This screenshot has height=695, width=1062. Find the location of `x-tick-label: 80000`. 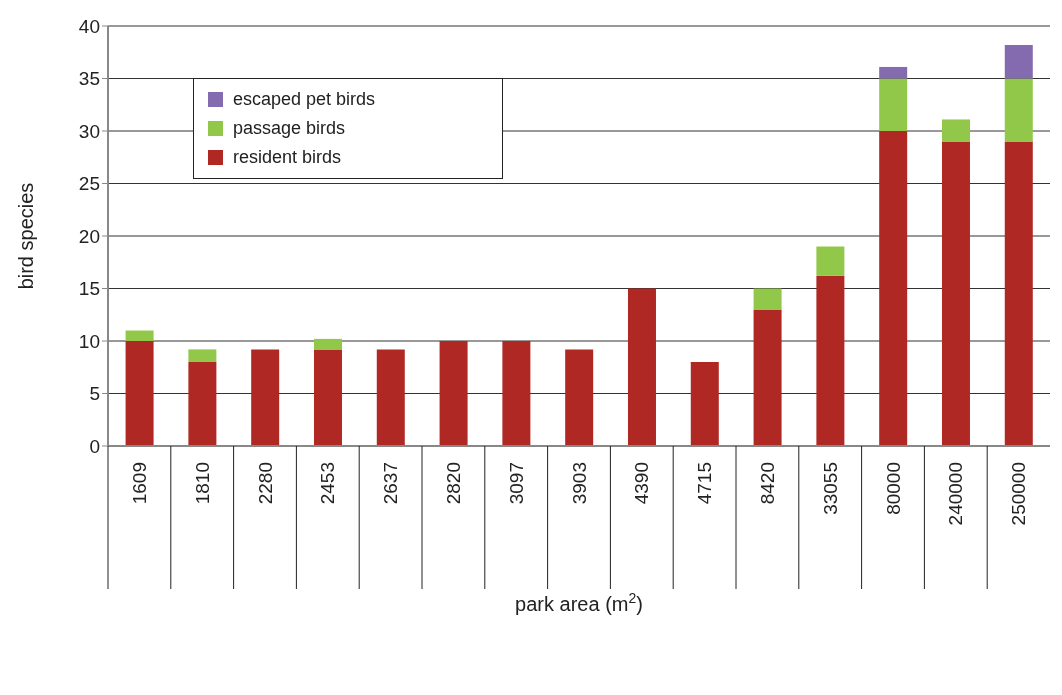

x-tick-label: 80000 is located at coordinates (893, 488).